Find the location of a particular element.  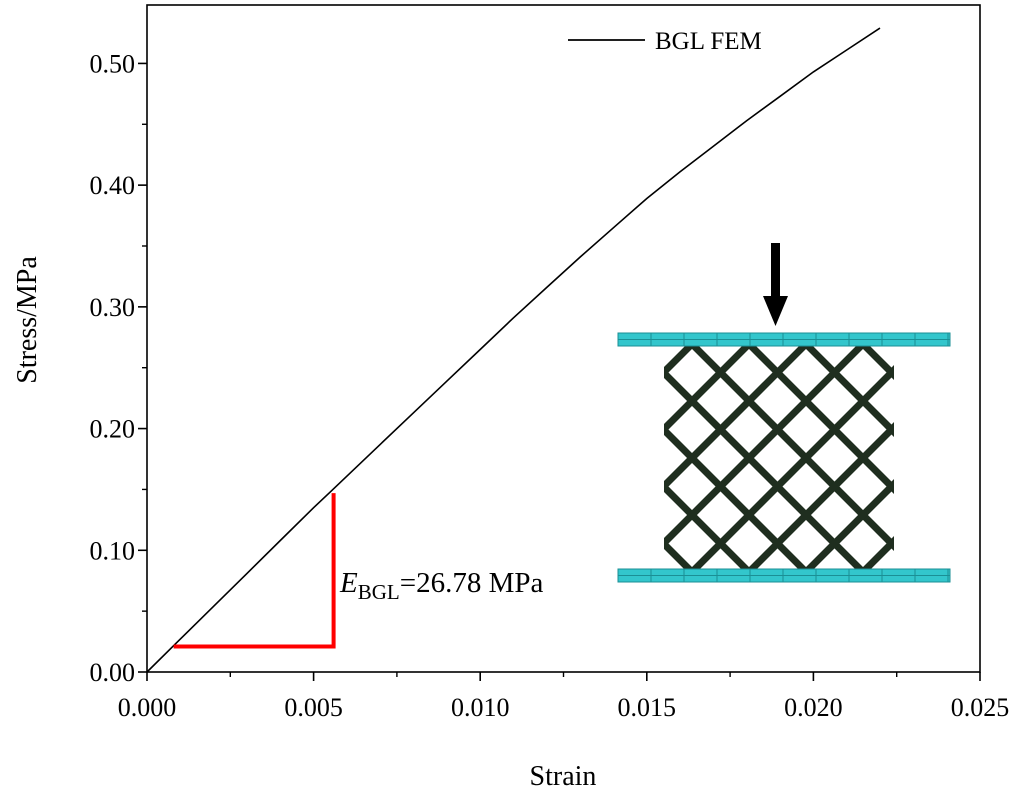

x-tick-label: 0.010 is located at coordinates (480, 707).